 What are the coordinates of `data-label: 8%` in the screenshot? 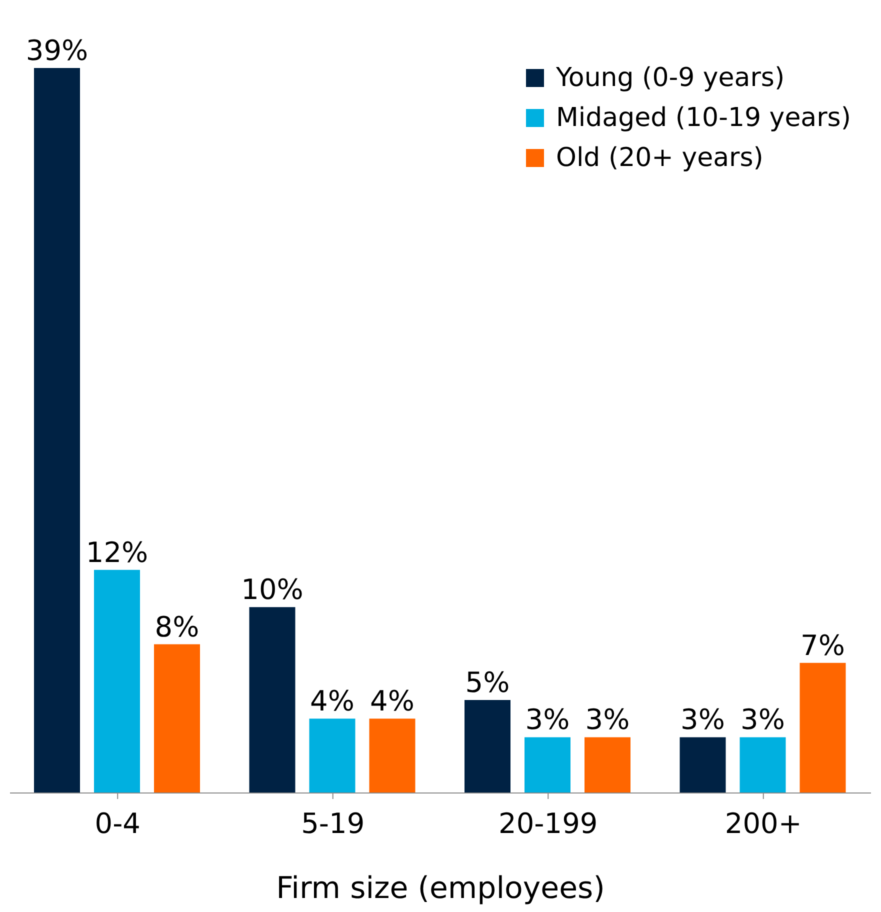 It's located at (177, 627).